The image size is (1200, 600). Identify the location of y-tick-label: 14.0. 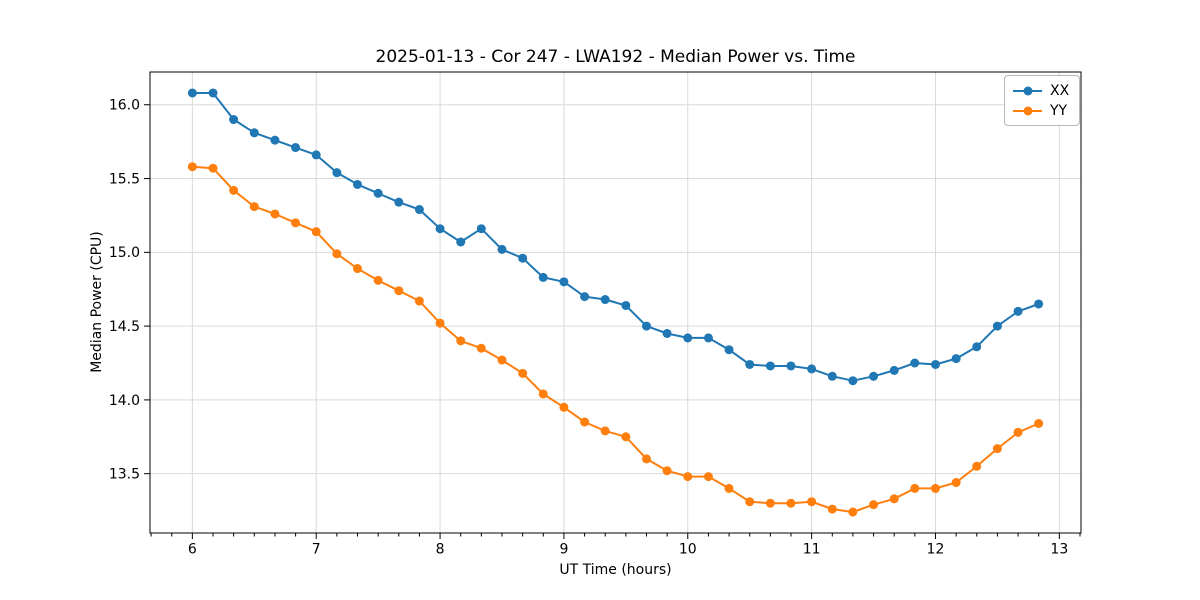
(124, 401).